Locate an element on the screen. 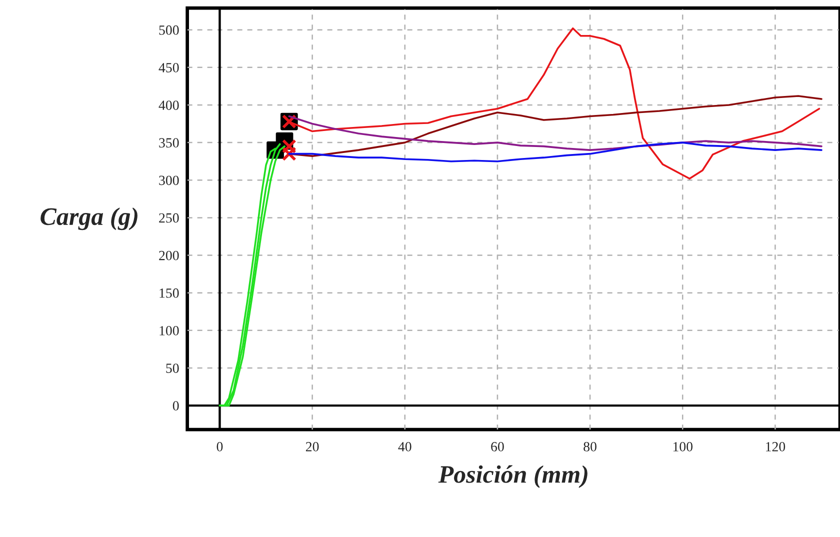 The width and height of the screenshot is (840, 537). x-tick-label: 100 is located at coordinates (683, 447).